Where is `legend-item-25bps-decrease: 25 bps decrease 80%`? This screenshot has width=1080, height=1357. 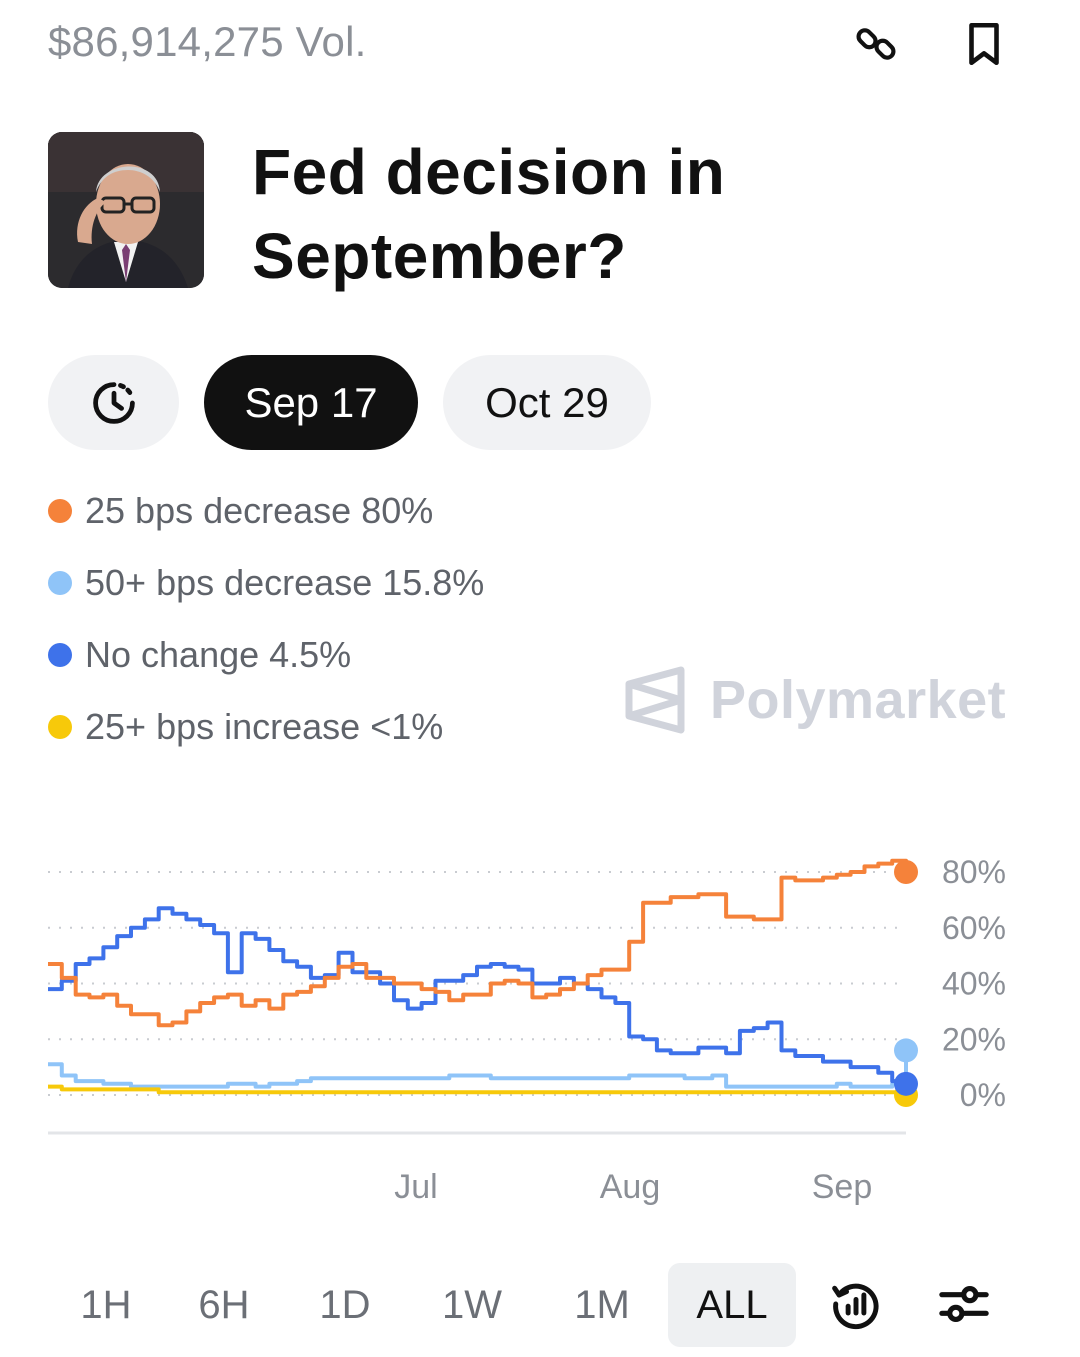 legend-item-25bps-decrease: 25 bps decrease 80% is located at coordinates (240, 511).